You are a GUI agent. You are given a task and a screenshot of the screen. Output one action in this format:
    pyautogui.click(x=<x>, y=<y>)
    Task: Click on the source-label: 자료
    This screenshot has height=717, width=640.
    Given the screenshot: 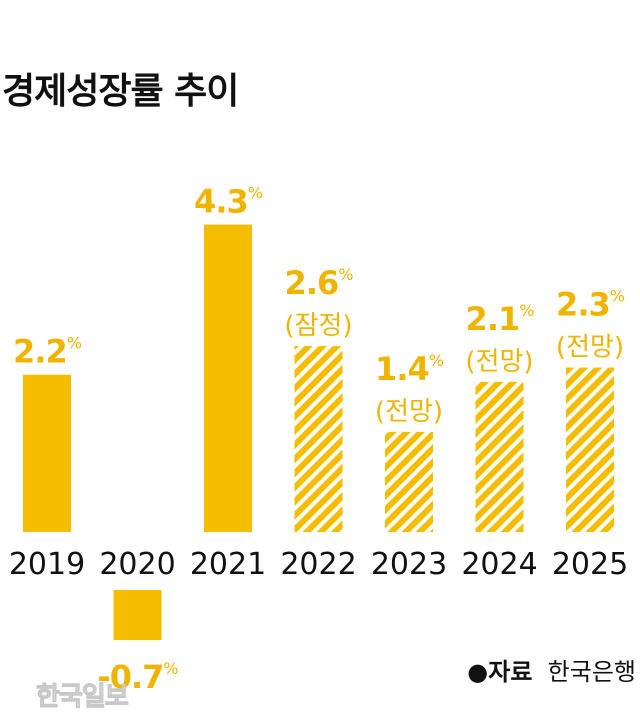 What is the action you would take?
    pyautogui.click(x=510, y=672)
    